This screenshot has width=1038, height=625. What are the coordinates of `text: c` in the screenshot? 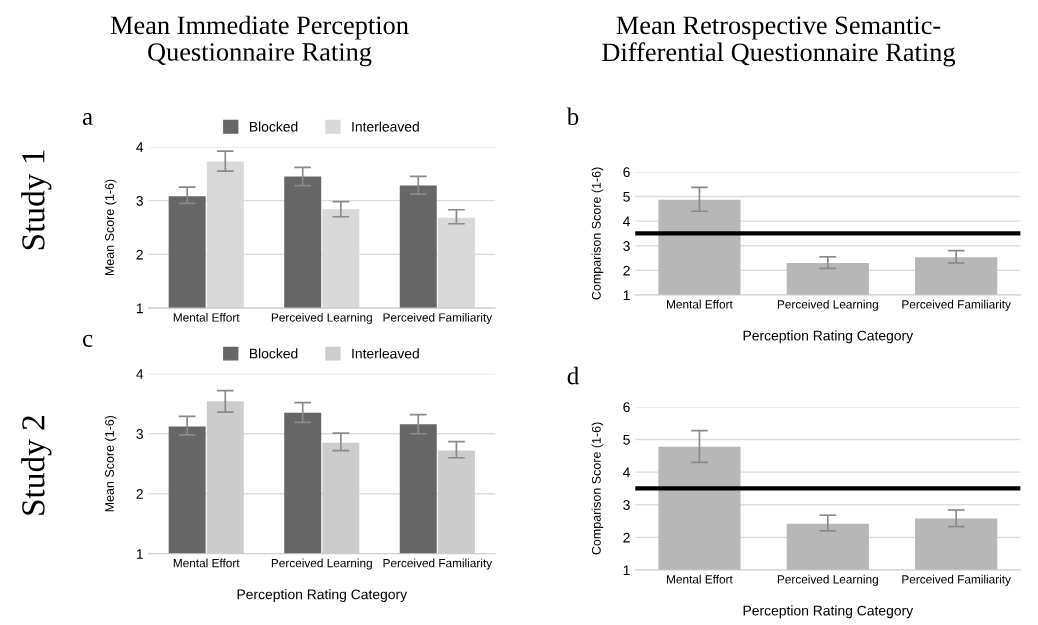 It's located at (87, 340).